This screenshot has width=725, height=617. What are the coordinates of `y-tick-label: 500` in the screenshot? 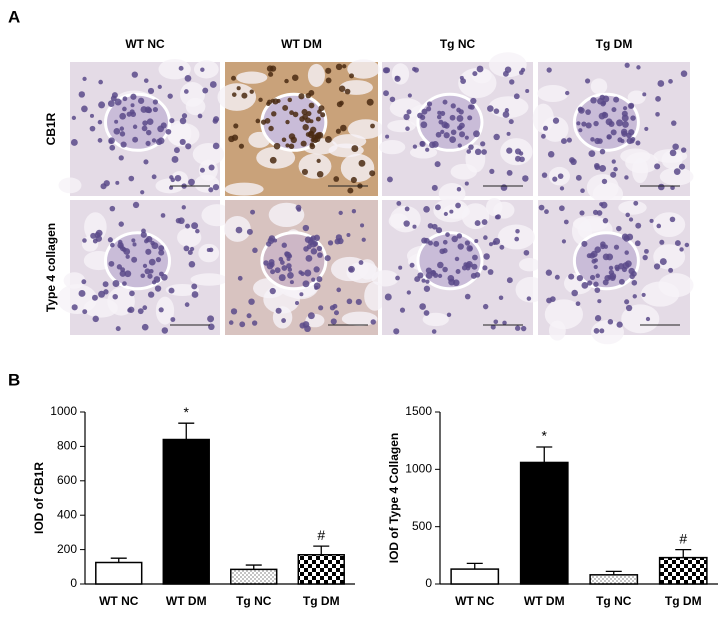 It's located at (422, 526).